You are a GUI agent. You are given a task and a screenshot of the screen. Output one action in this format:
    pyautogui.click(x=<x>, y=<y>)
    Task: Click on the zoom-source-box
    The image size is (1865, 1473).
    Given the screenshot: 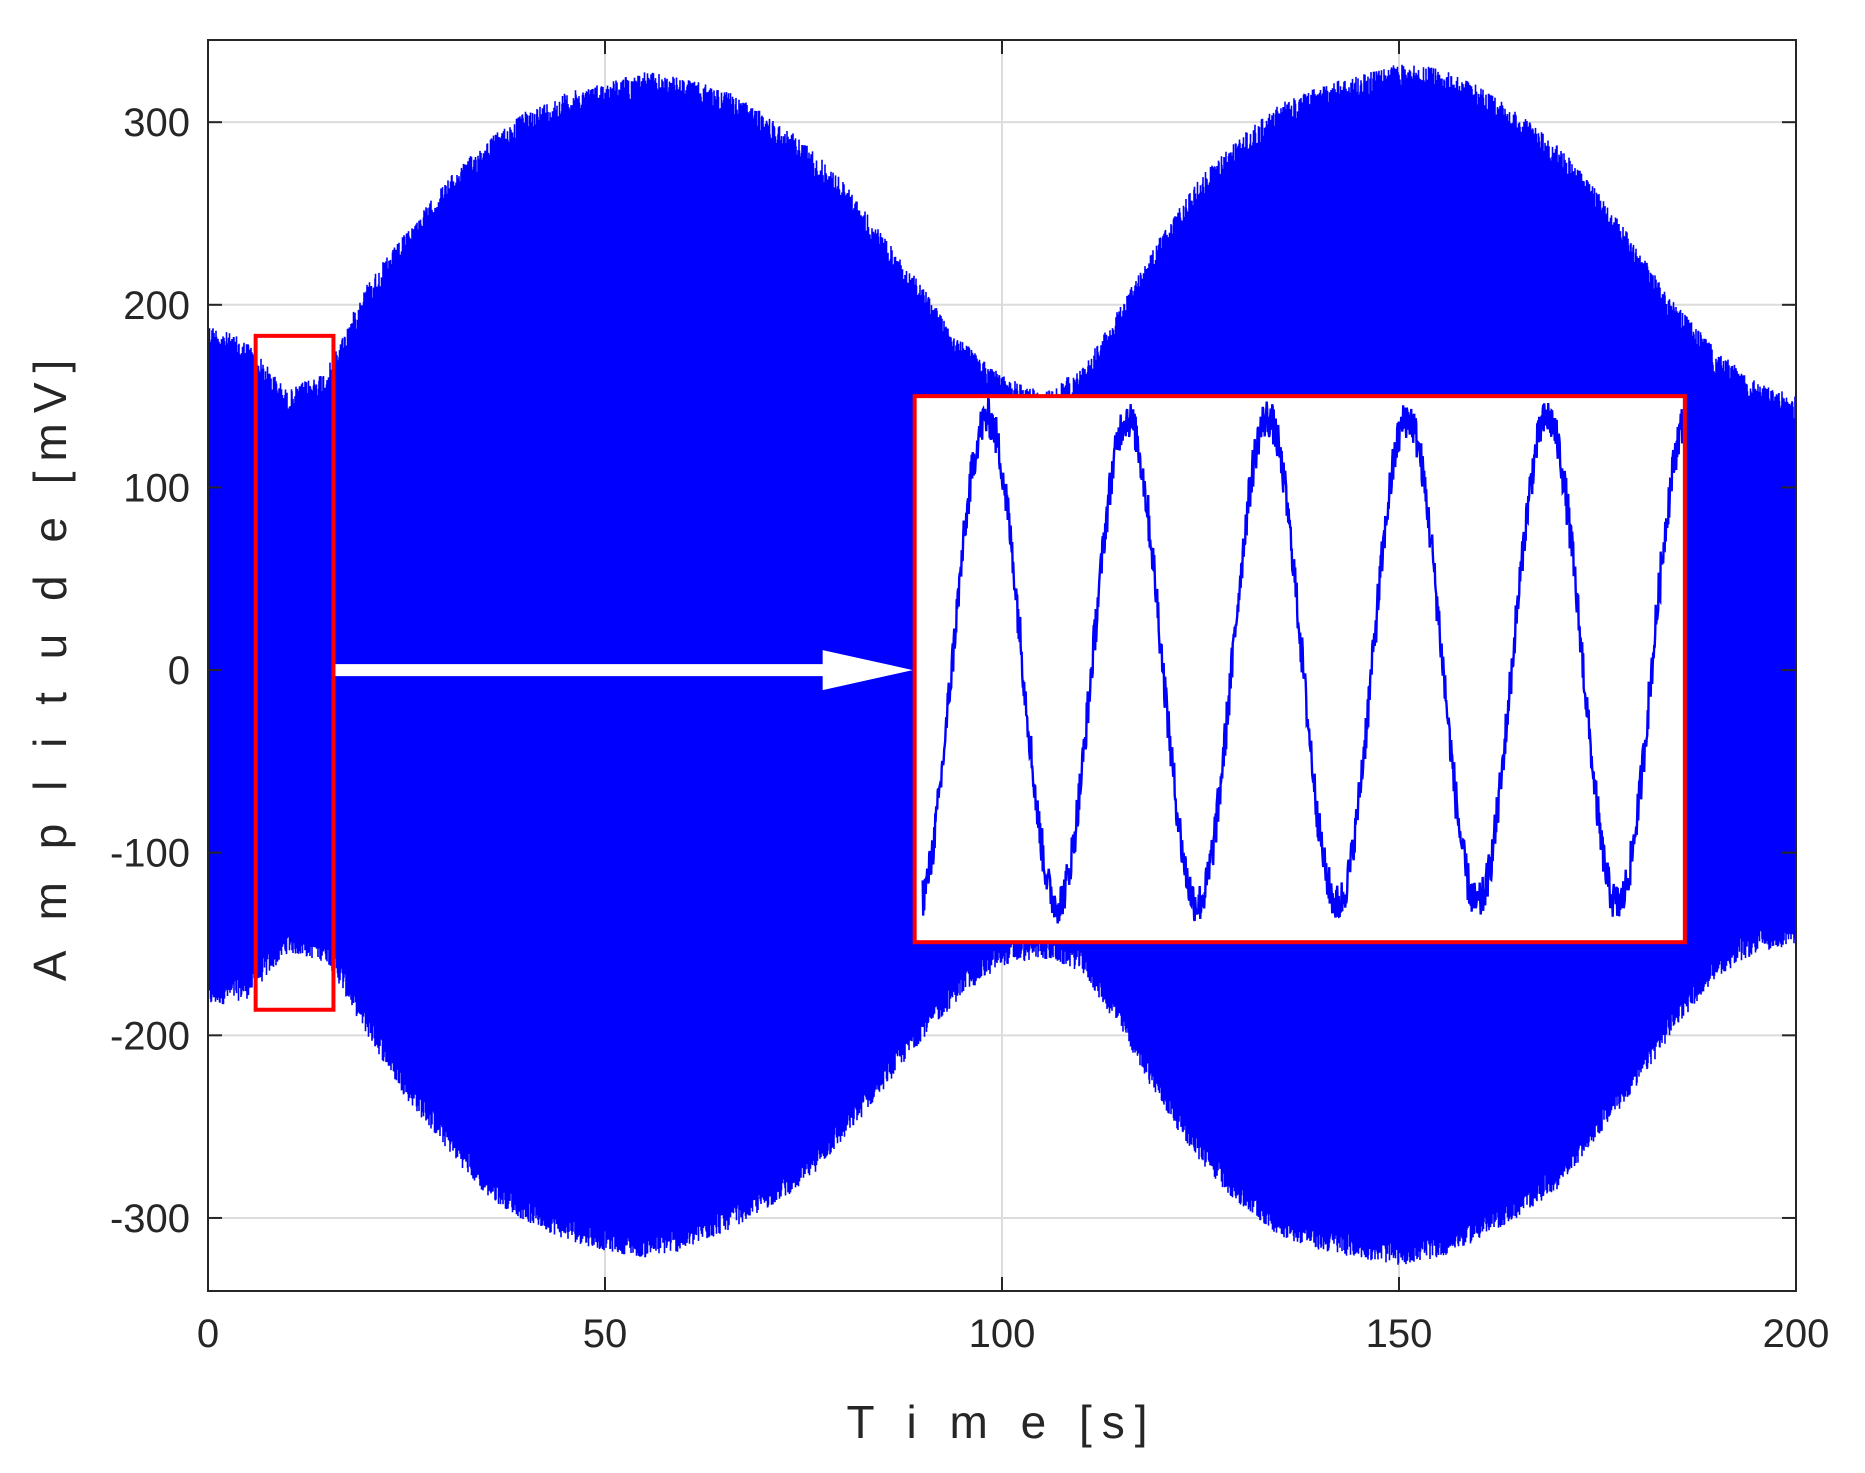 What is the action you would take?
    pyautogui.click(x=294, y=672)
    